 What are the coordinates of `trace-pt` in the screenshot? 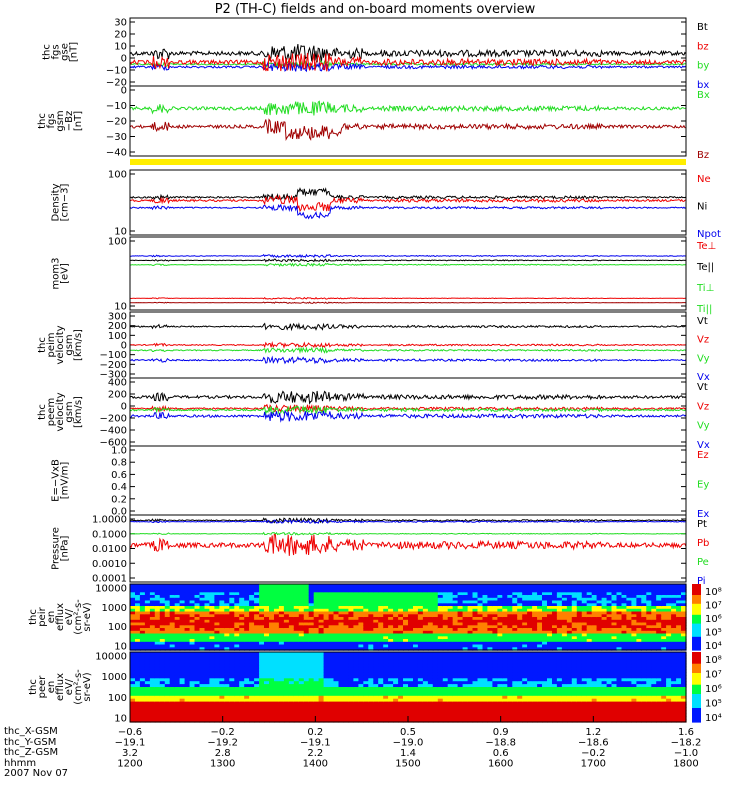 It's located at (408, 520).